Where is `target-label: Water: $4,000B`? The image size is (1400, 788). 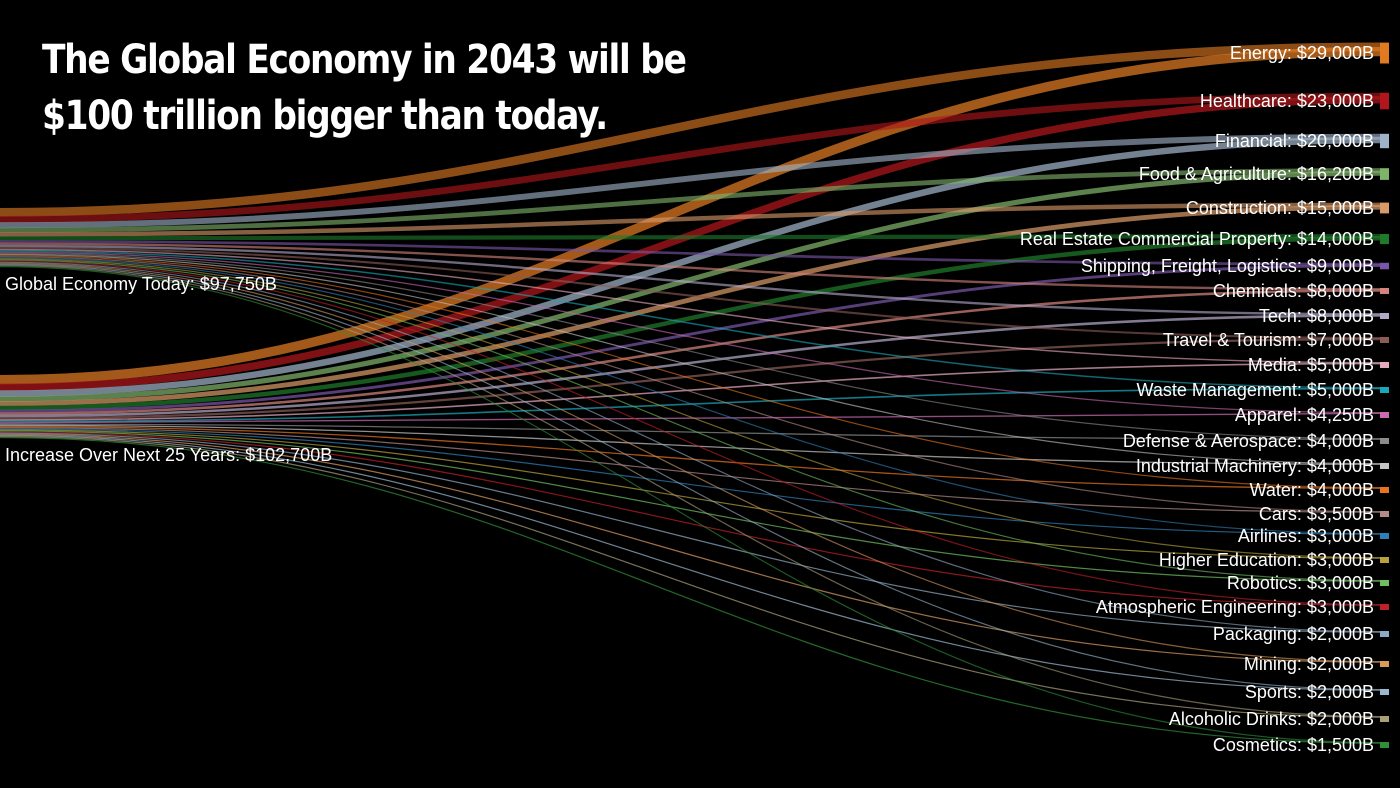
target-label: Water: $4,000B is located at coordinates (1312, 490).